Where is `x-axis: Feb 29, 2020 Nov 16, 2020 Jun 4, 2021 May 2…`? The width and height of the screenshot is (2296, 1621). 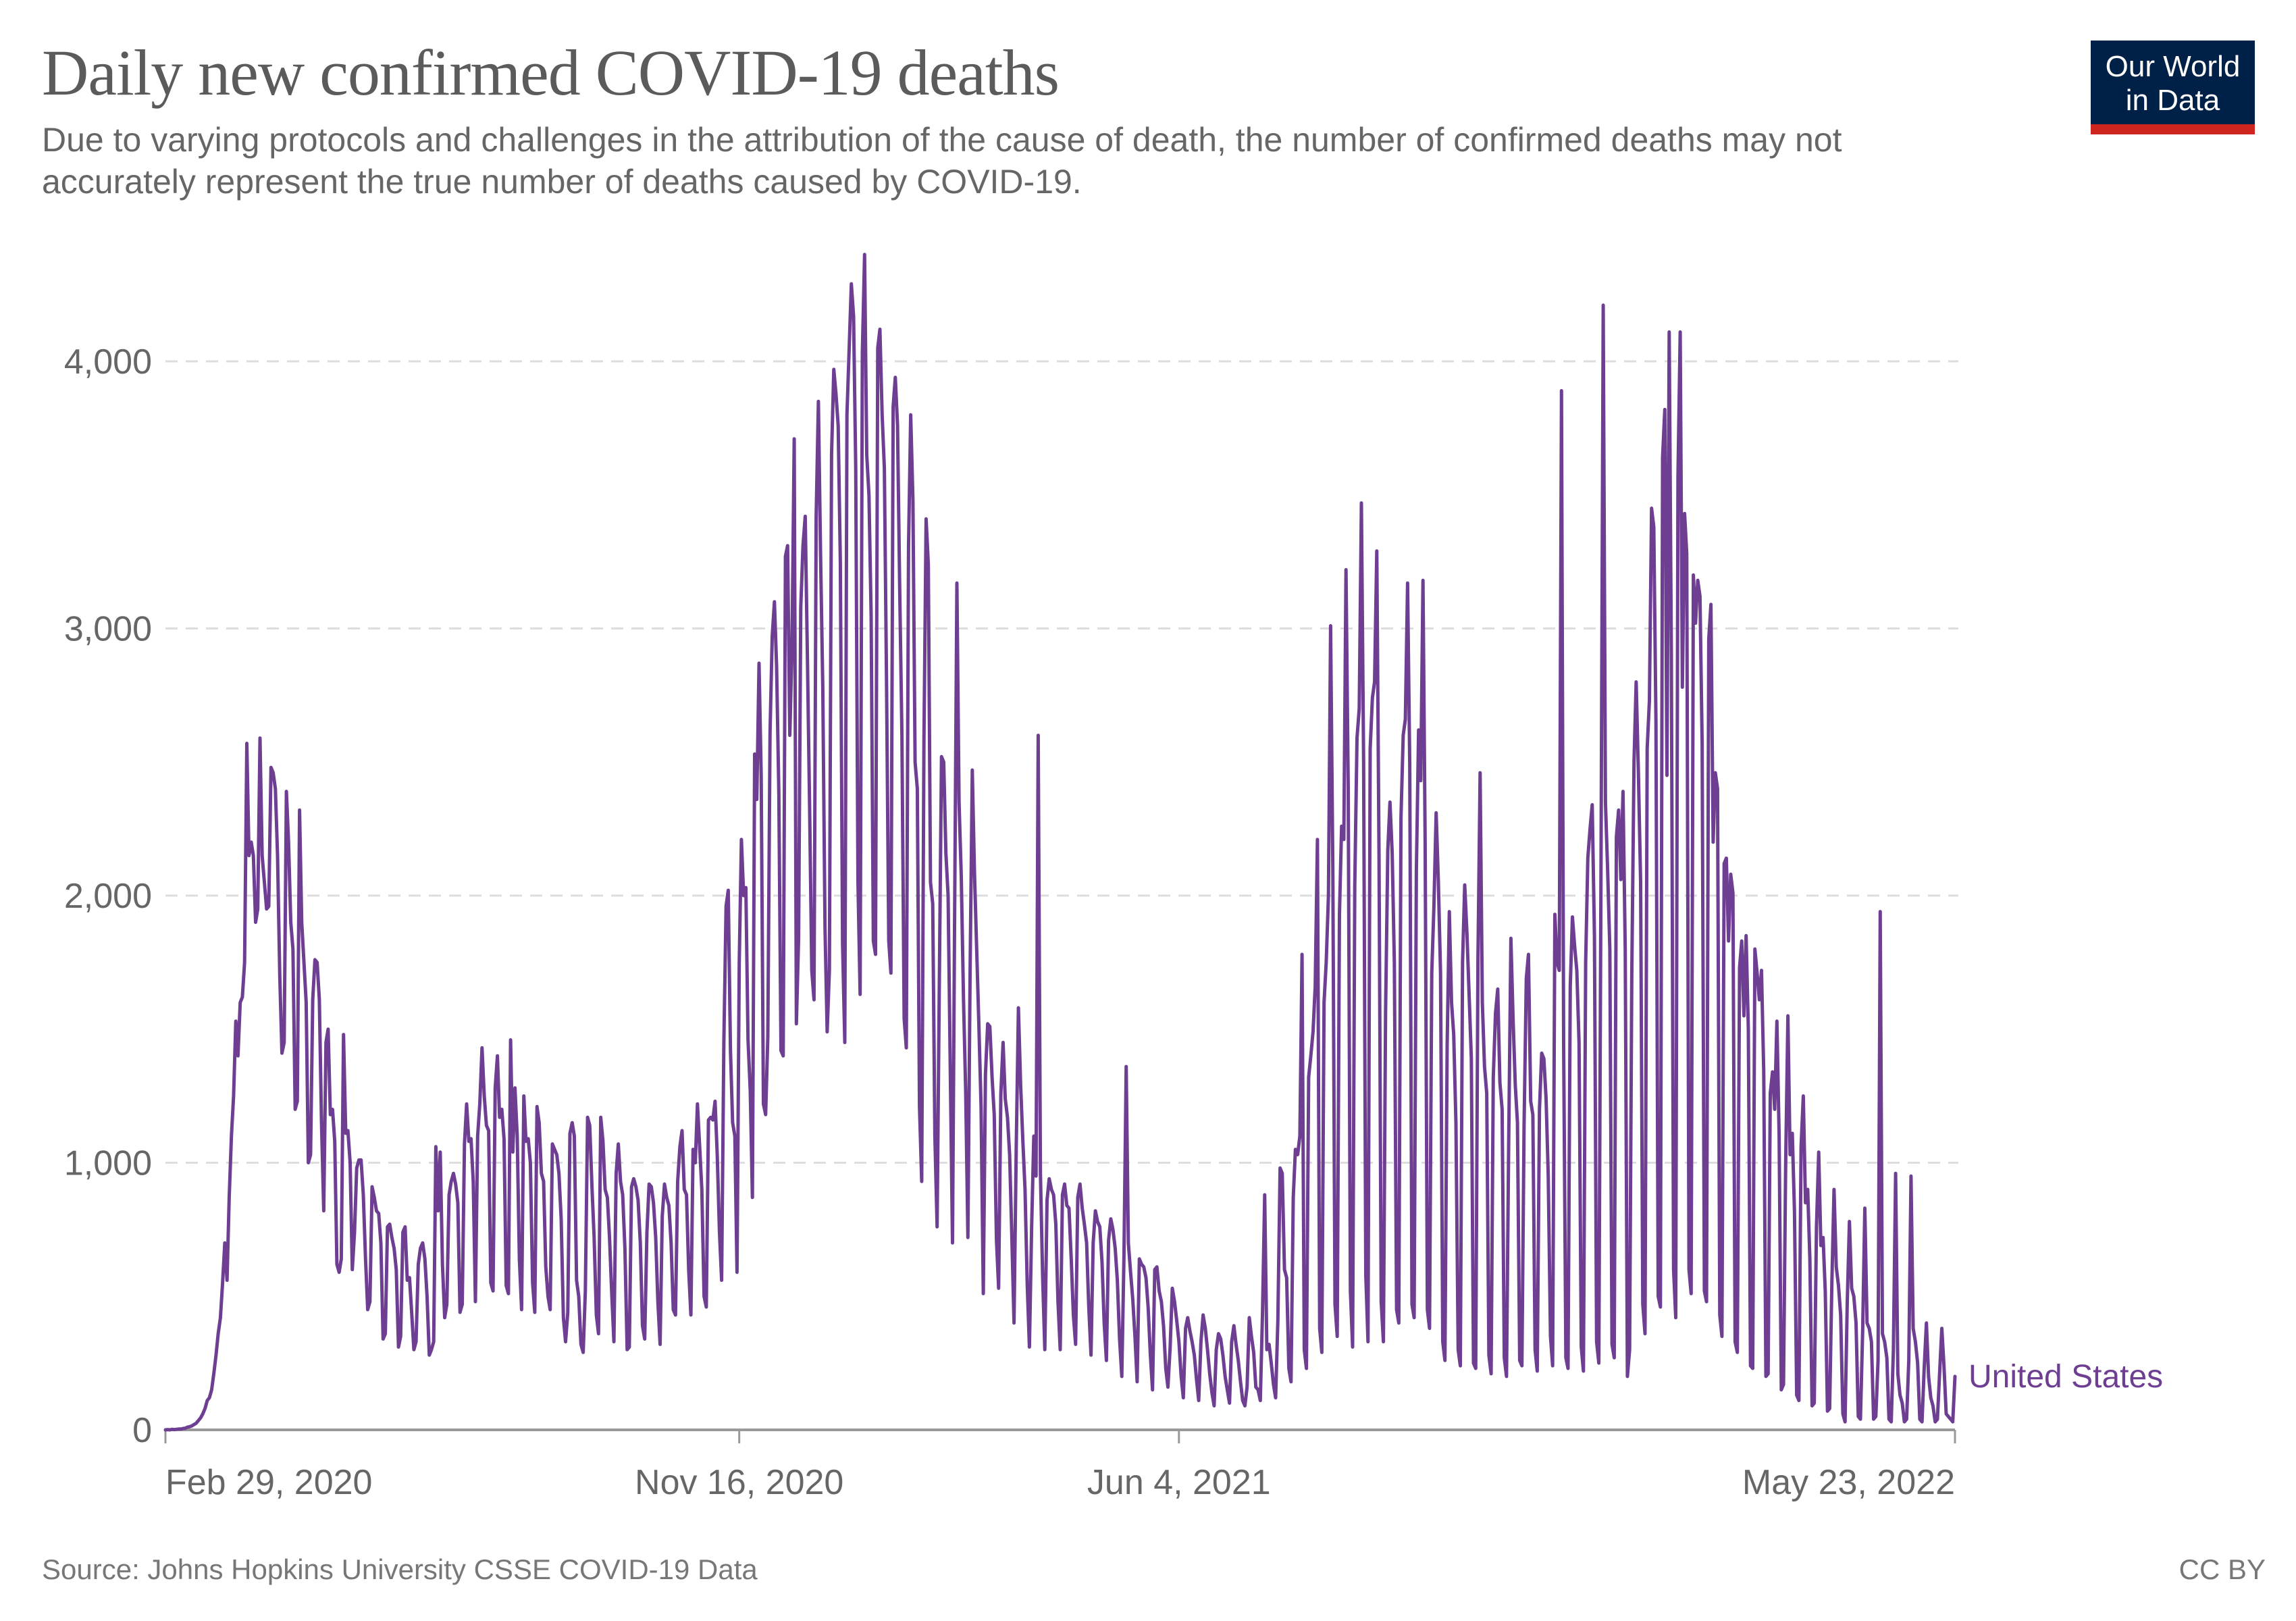 x-axis: Feb 29, 2020 Nov 16, 2020 Jun 4, 2021 May 2… is located at coordinates (1060, 1465).